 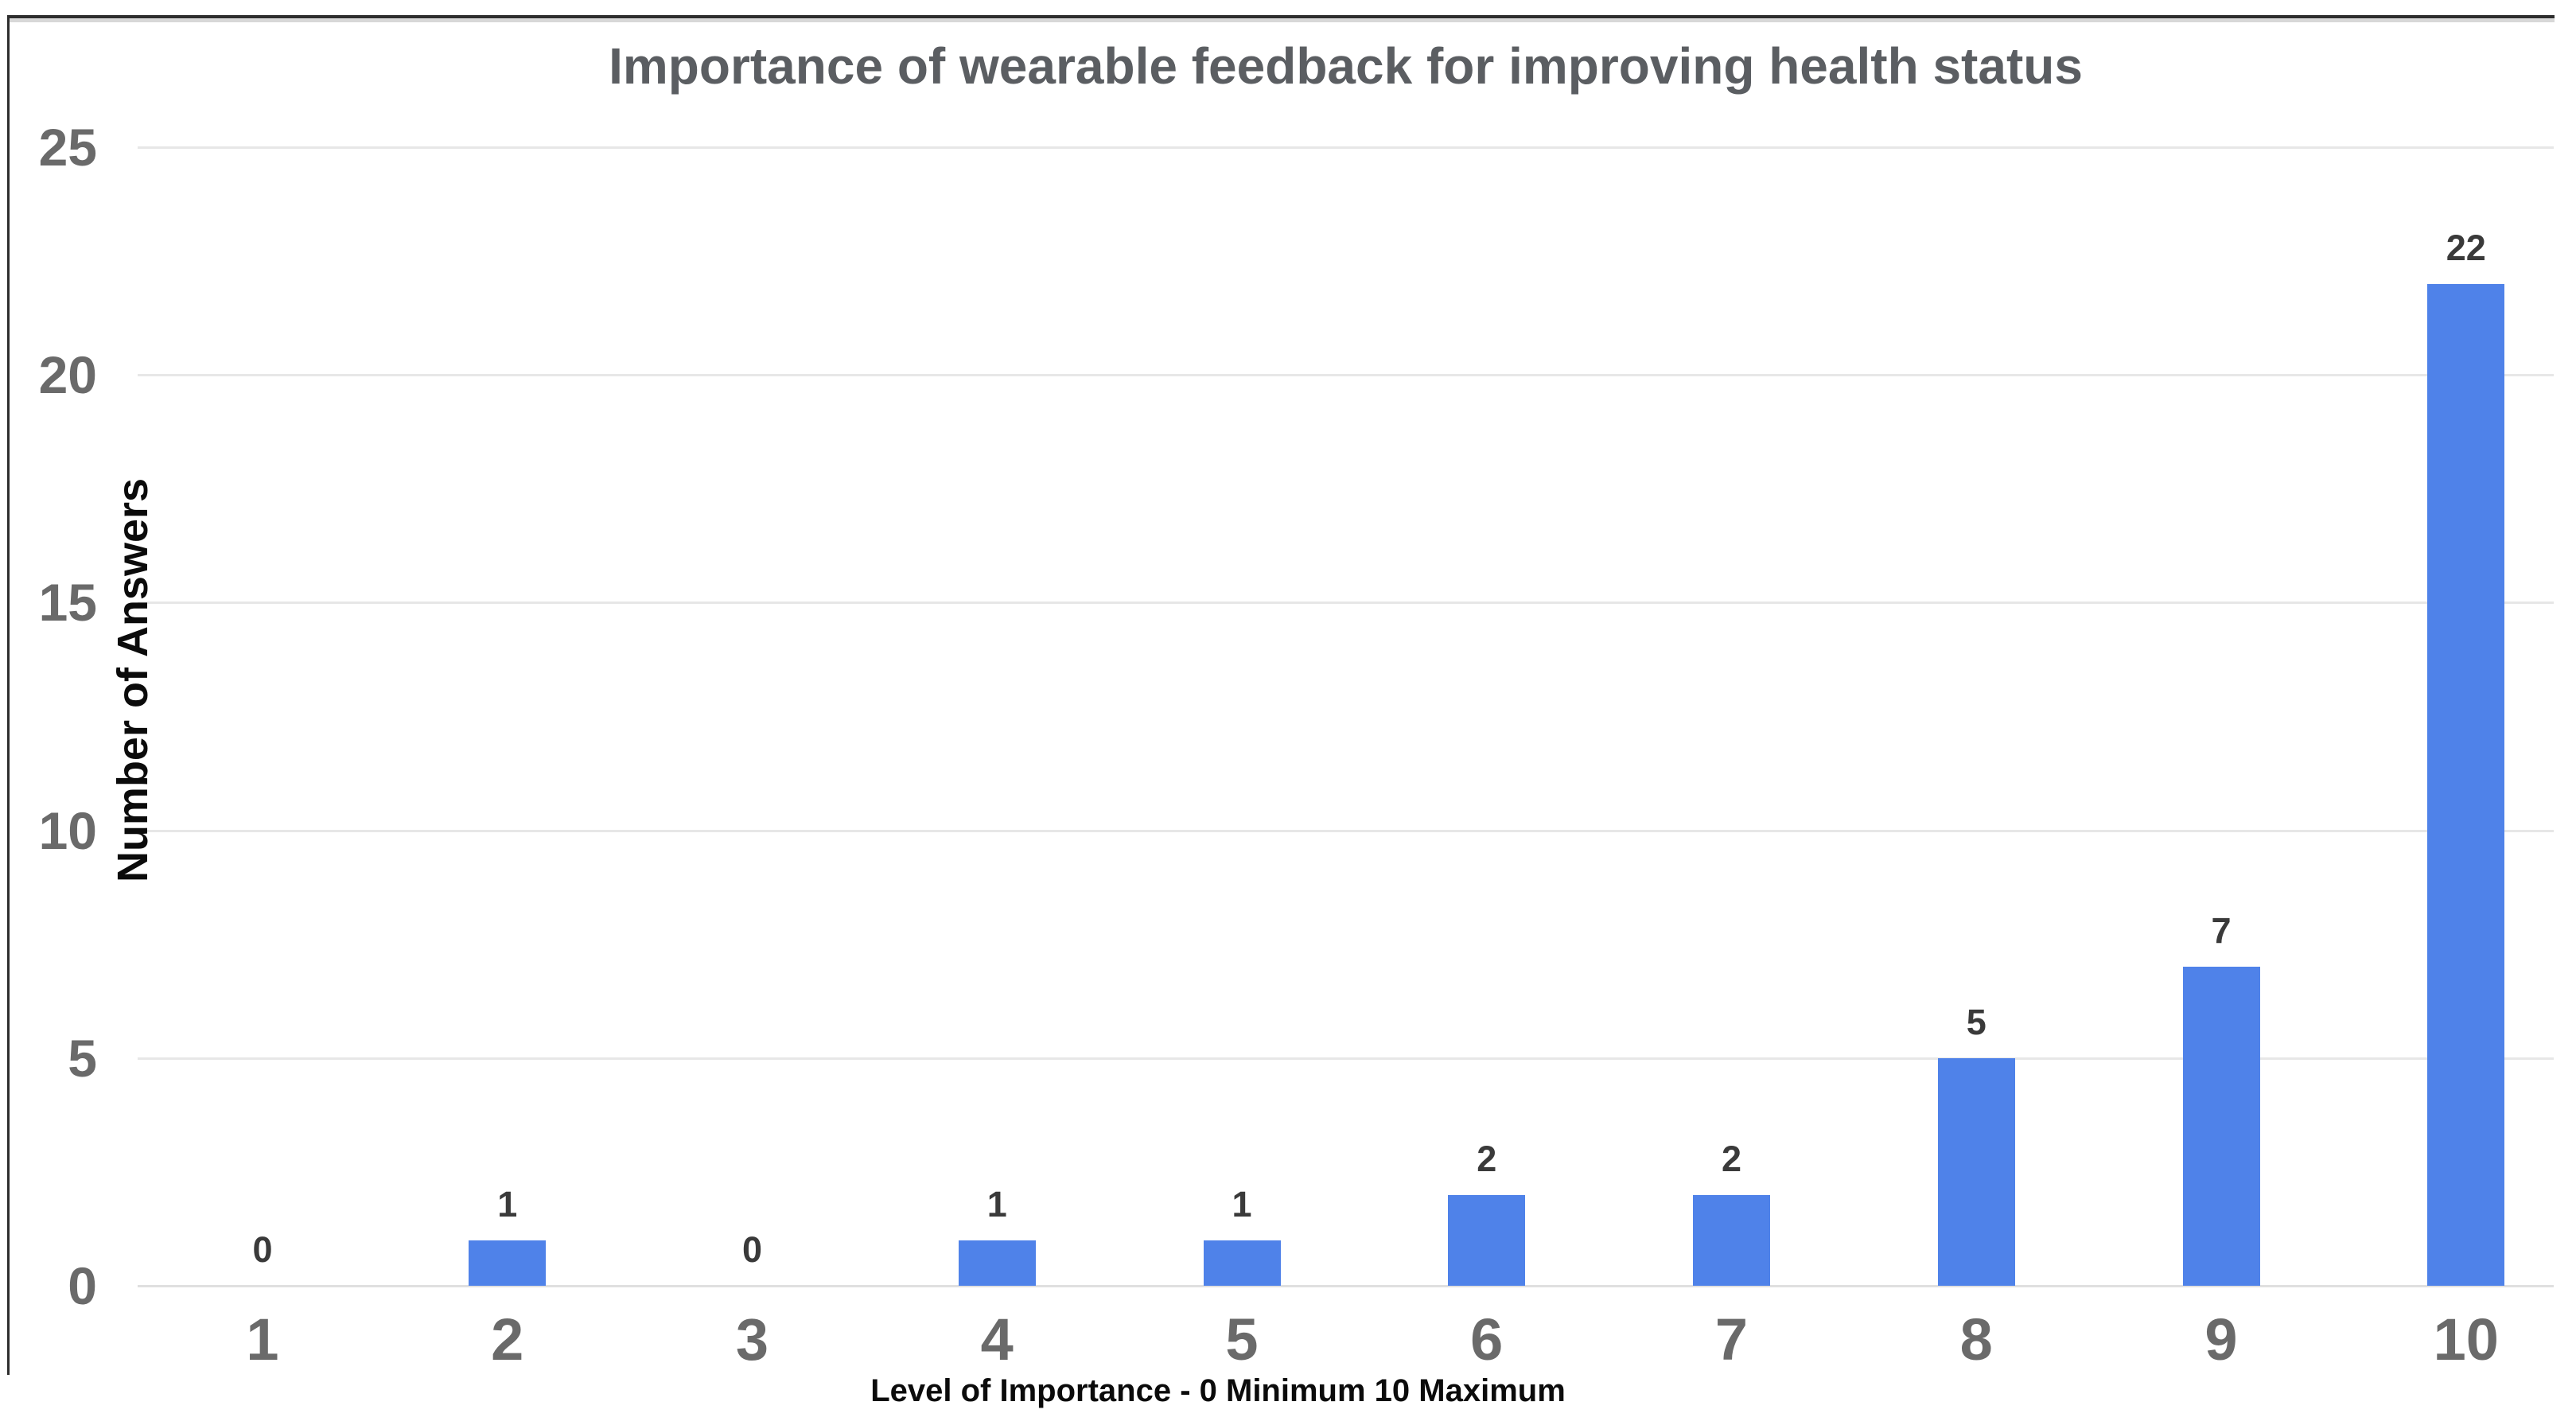 What do you see at coordinates (2221, 931) in the screenshot?
I see `bar-value-label: 7` at bounding box center [2221, 931].